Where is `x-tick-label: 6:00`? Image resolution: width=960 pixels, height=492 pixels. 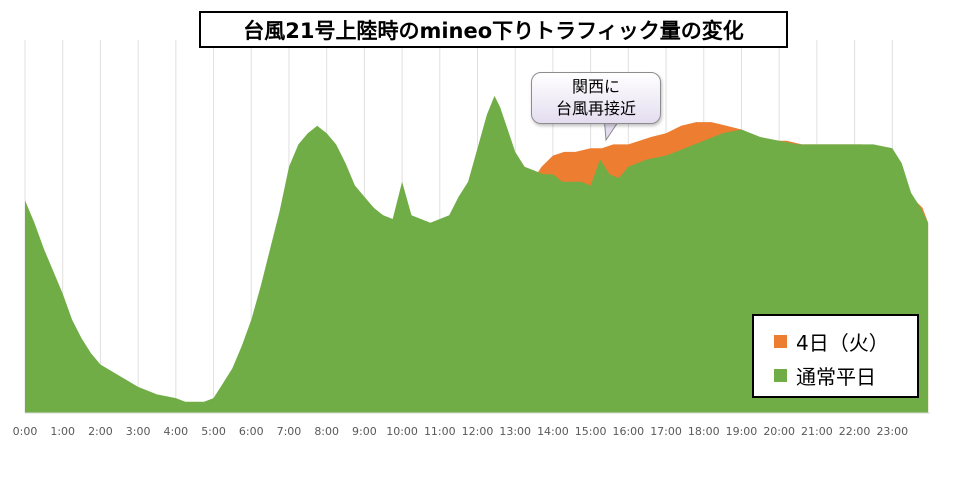 x-tick-label: 6:00 is located at coordinates (251, 431).